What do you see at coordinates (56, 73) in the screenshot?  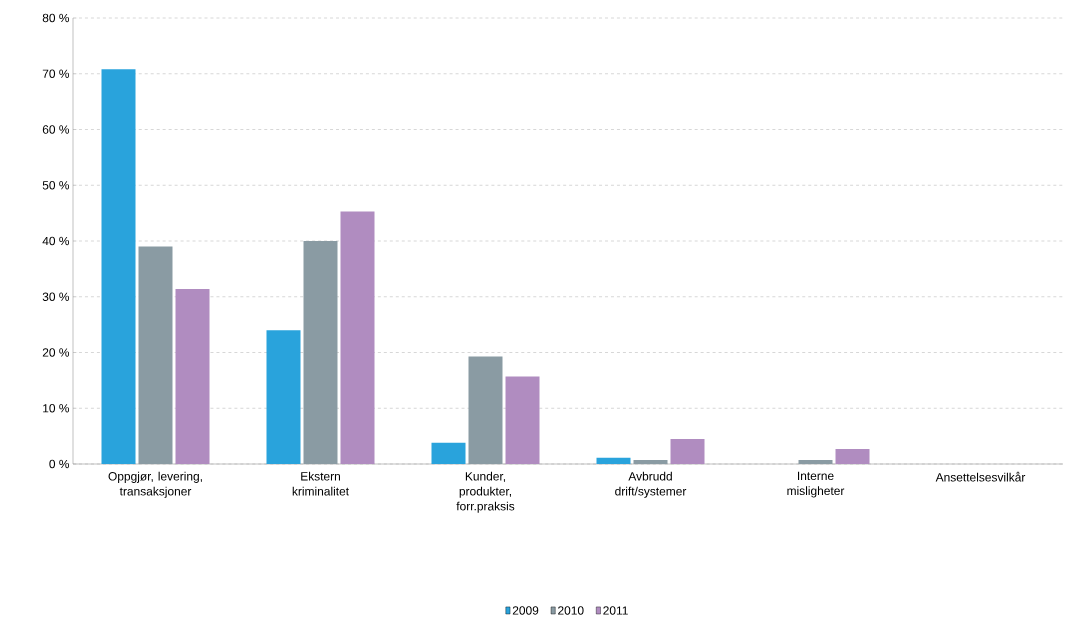 I see `y-tick-label: 70 %` at bounding box center [56, 73].